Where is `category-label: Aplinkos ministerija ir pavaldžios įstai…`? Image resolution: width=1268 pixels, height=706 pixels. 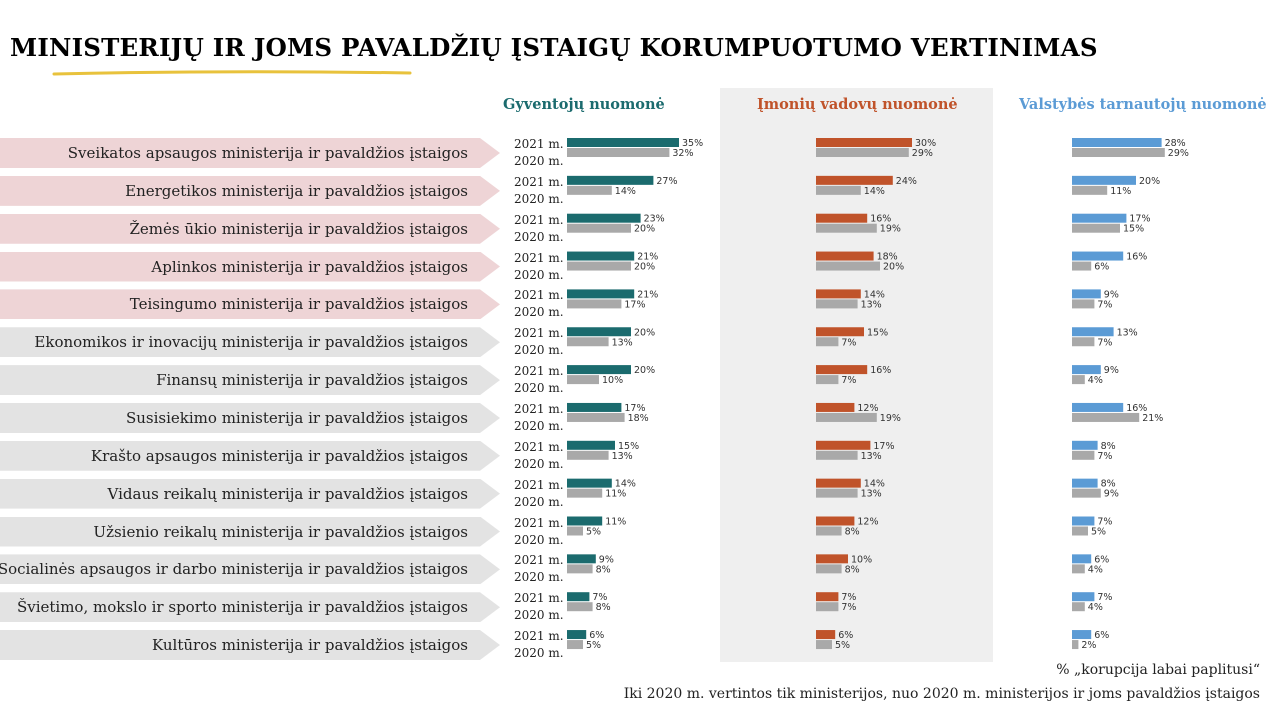 category-label: Aplinkos ministerija ir pavaldžios įstai… is located at coordinates (309, 266).